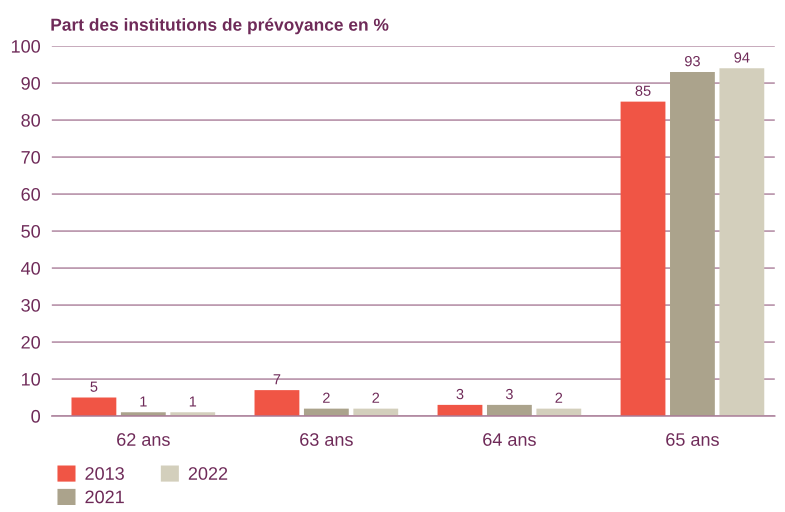 The width and height of the screenshot is (785, 512). What do you see at coordinates (26, 46) in the screenshot?
I see `y-tick-label: 100` at bounding box center [26, 46].